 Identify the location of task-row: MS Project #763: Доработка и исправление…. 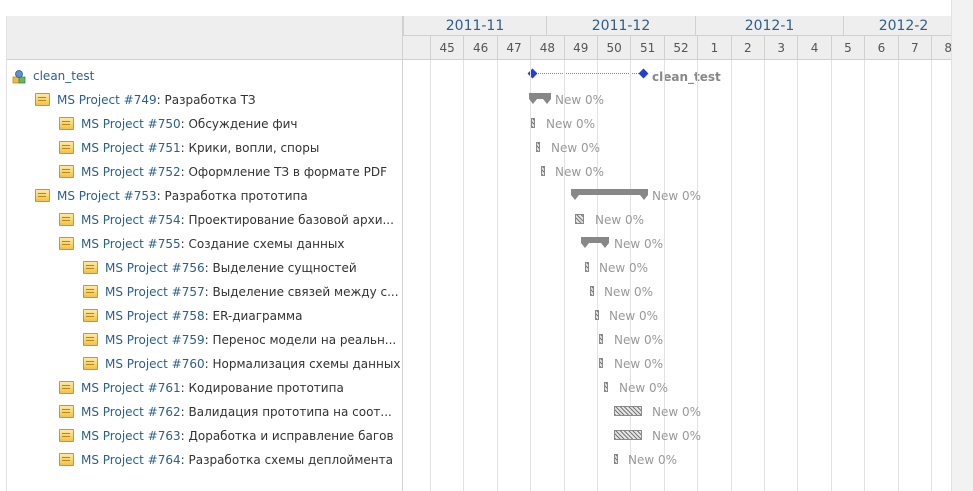
(204, 436).